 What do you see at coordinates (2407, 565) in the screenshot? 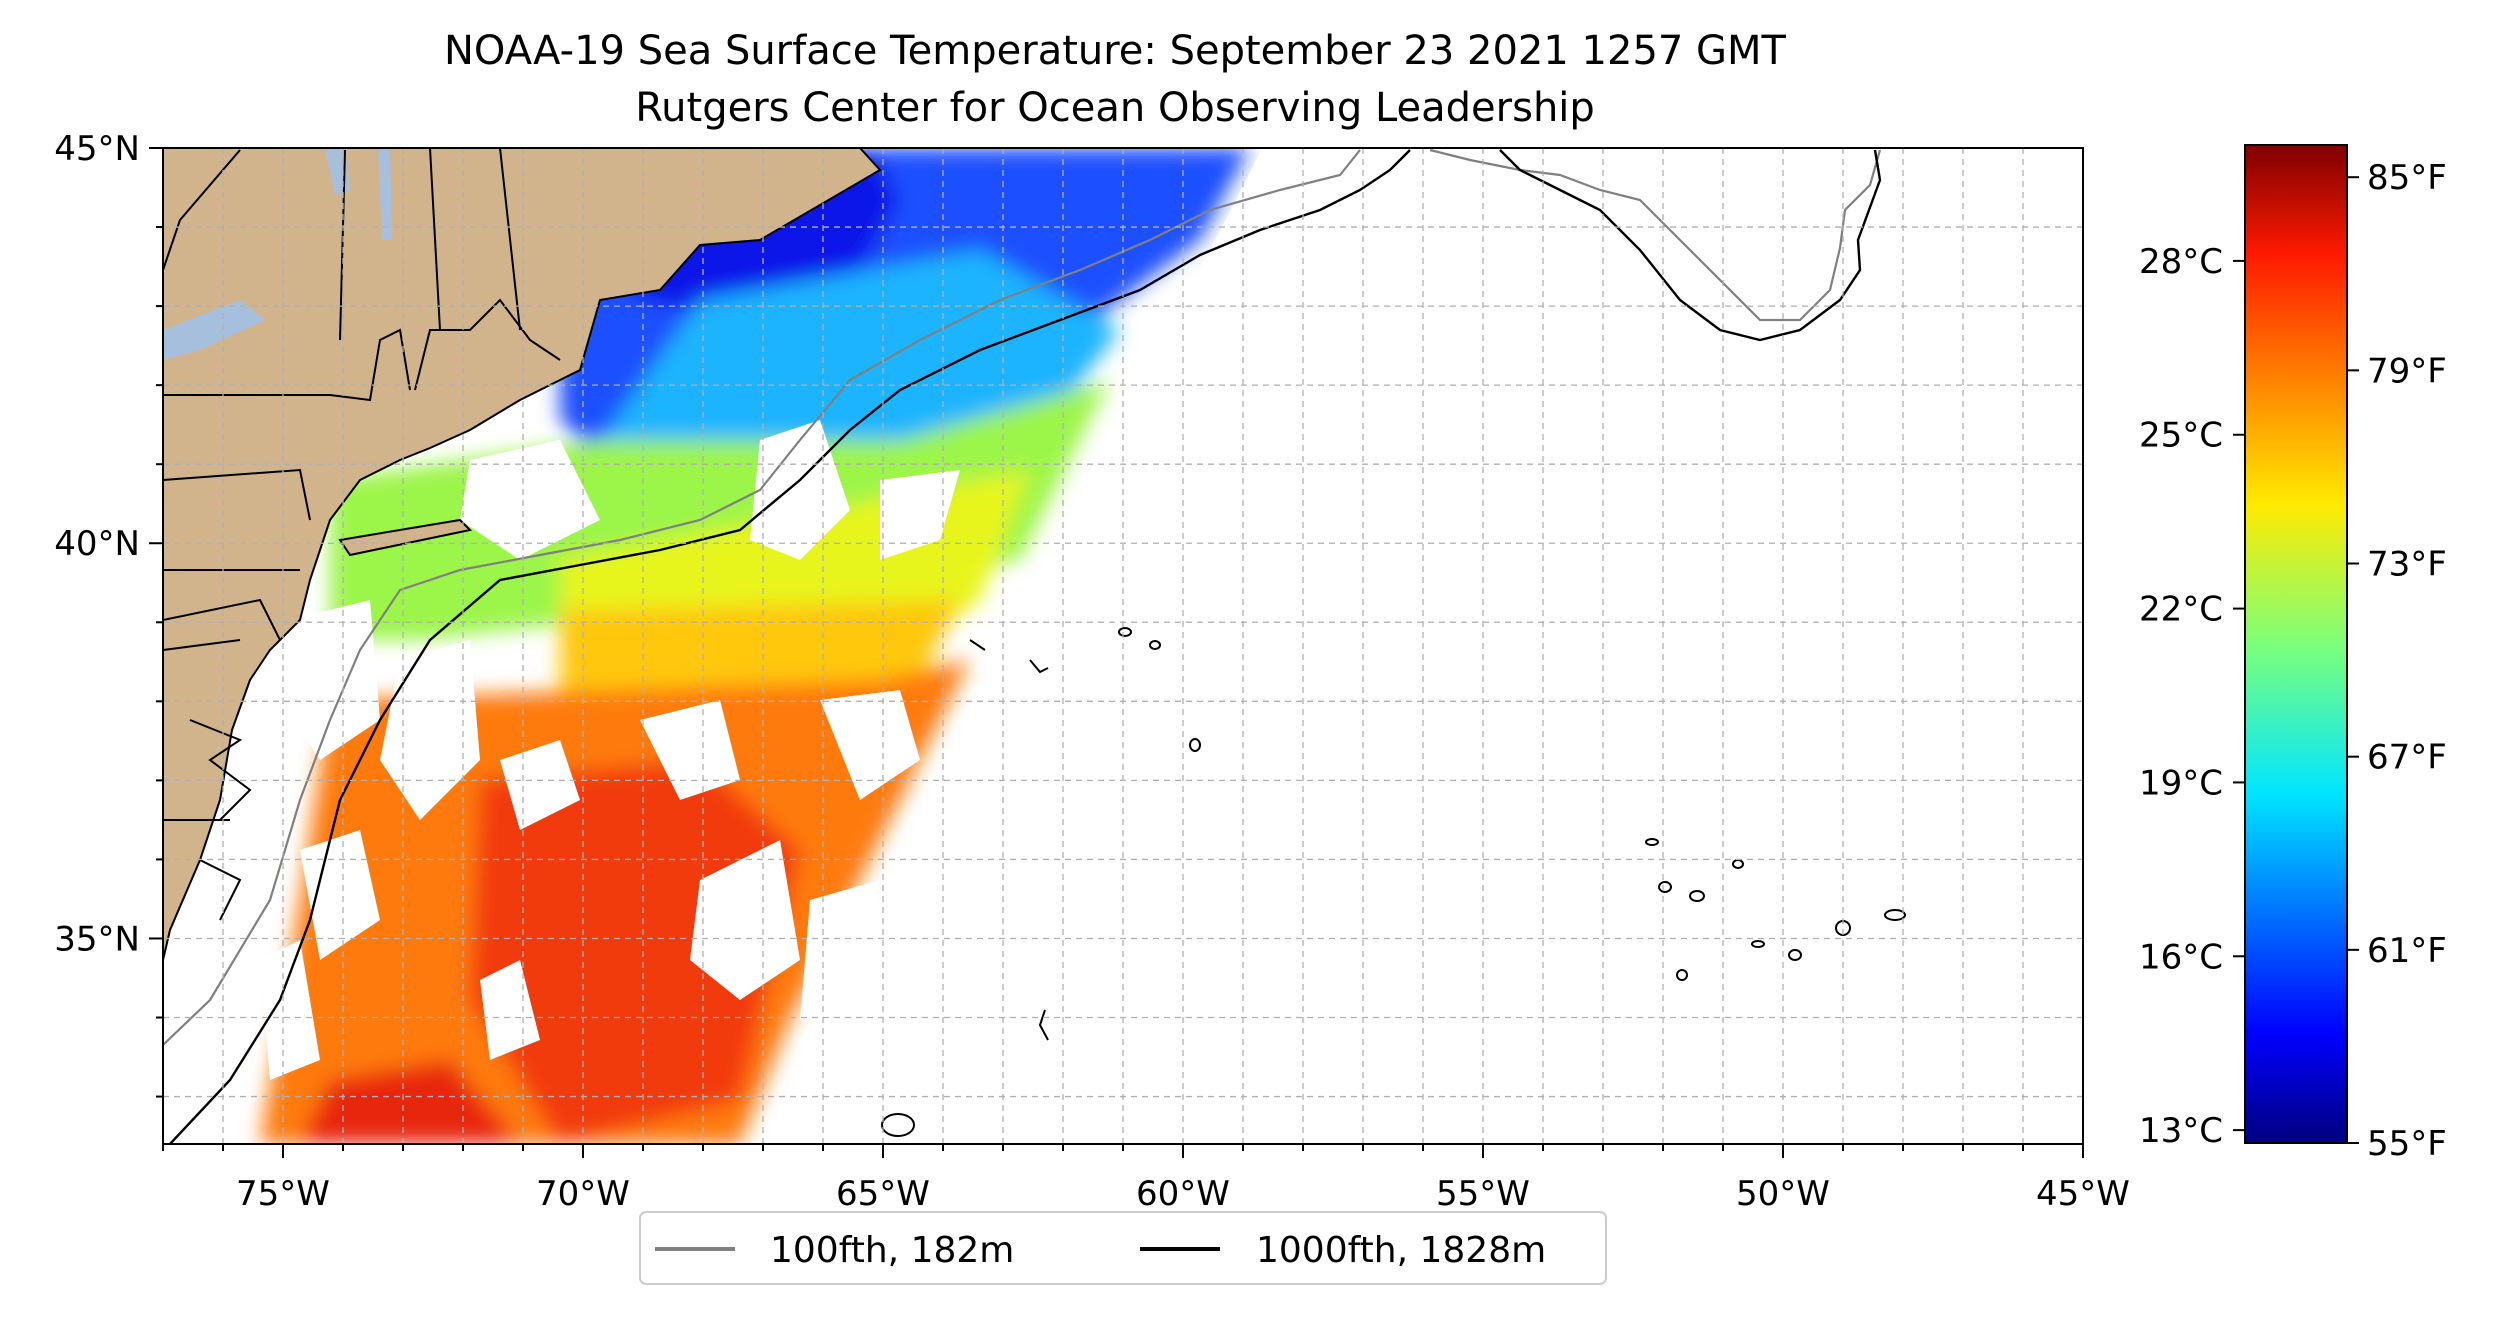
I see `colorbar-label-f: 73°F` at bounding box center [2407, 565].